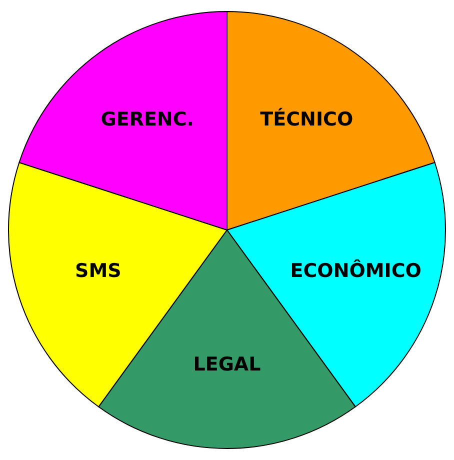 This screenshot has height=460, width=454. What do you see at coordinates (307, 118) in the screenshot?
I see `slice-label: TÉCNICO` at bounding box center [307, 118].